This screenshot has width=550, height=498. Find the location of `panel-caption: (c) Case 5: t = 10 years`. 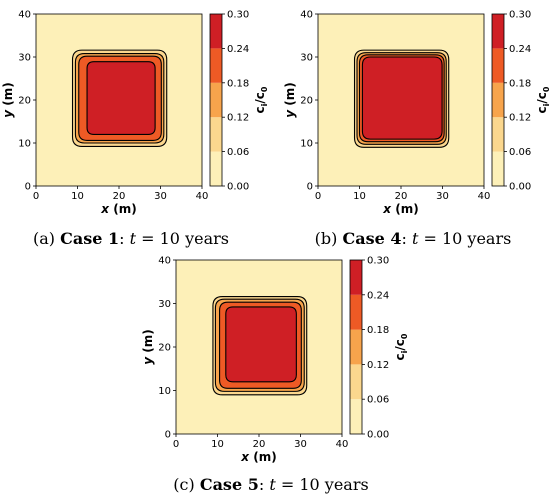

panel-caption: (c) Case 5: t = 10 years is located at coordinates (270, 484).